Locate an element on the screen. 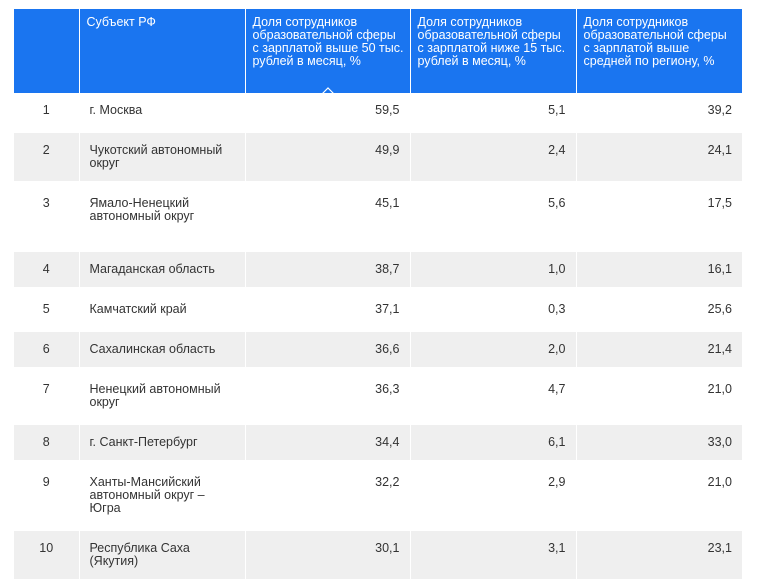 This screenshot has height=579, width=760. row-number: 9 is located at coordinates (47, 495).